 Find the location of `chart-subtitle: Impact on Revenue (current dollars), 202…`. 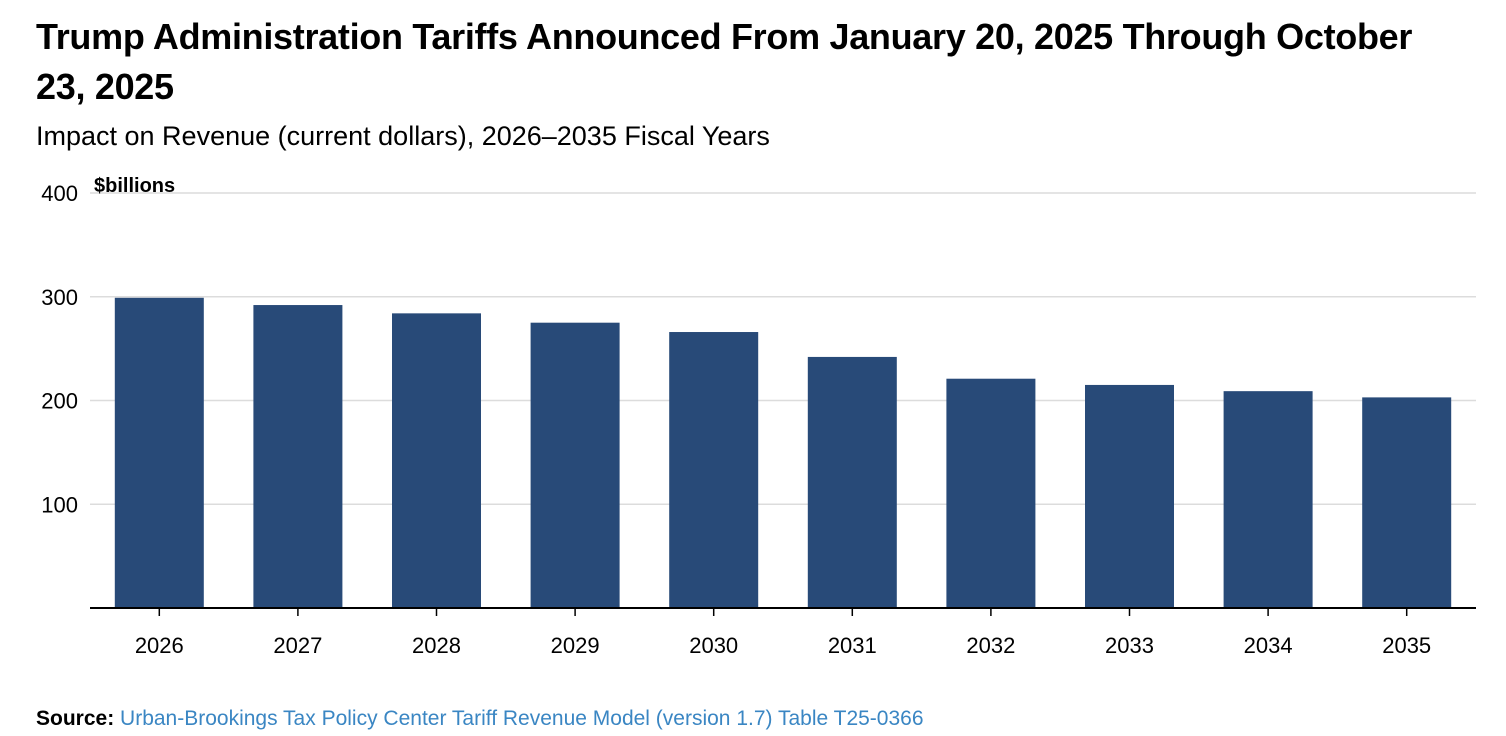

chart-subtitle: Impact on Revenue (current dollars), 202… is located at coordinates (403, 136).